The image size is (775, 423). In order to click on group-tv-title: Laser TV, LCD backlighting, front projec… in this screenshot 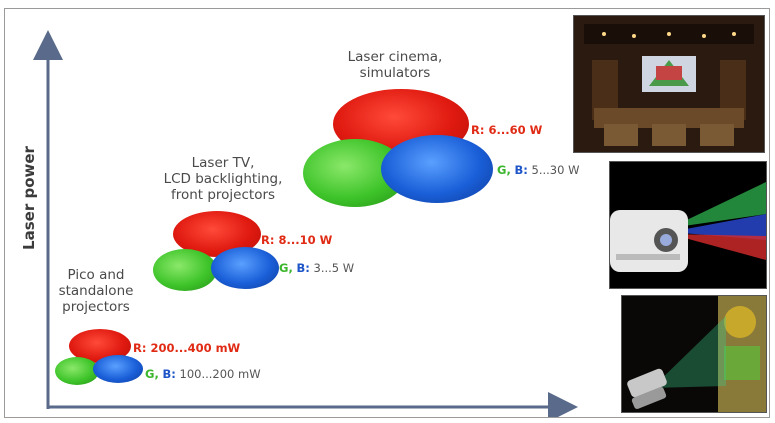, I will do `click(223, 179)`.